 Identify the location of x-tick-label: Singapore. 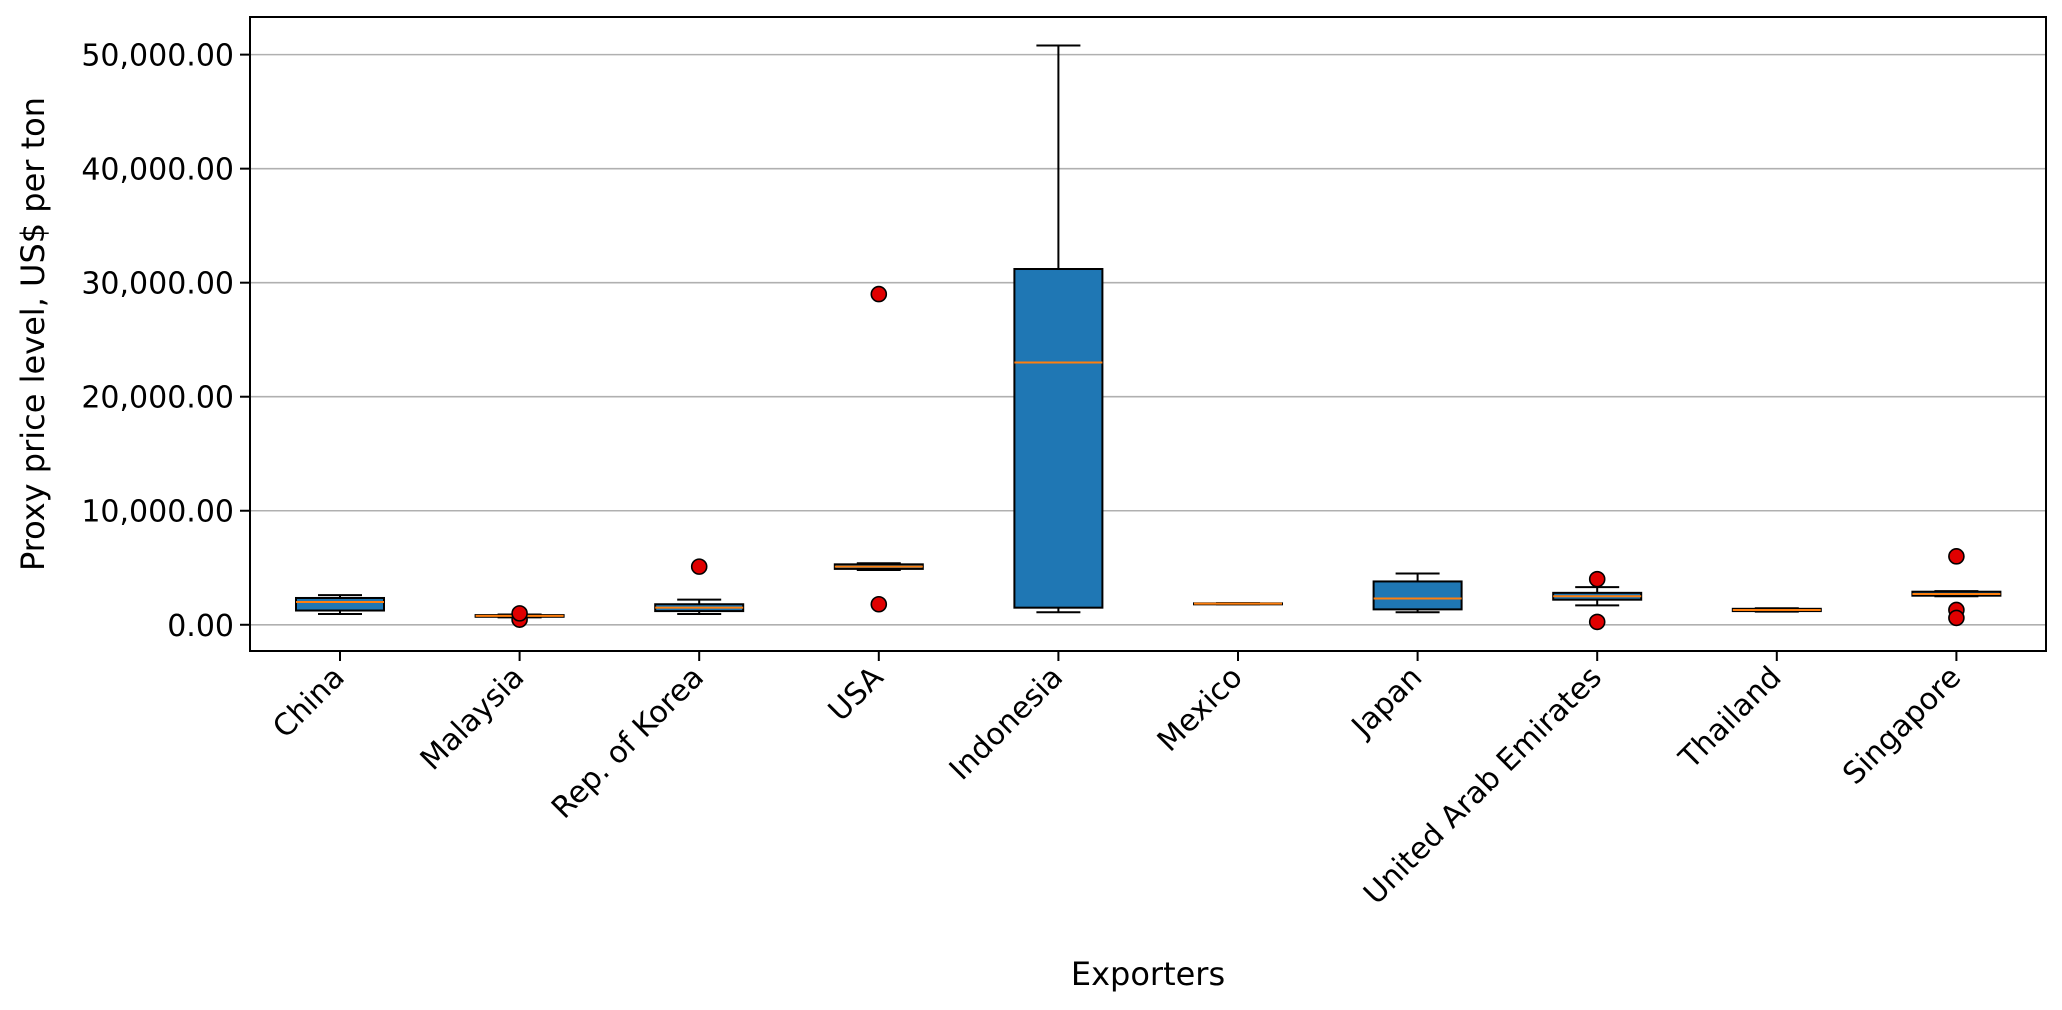
(1902, 726).